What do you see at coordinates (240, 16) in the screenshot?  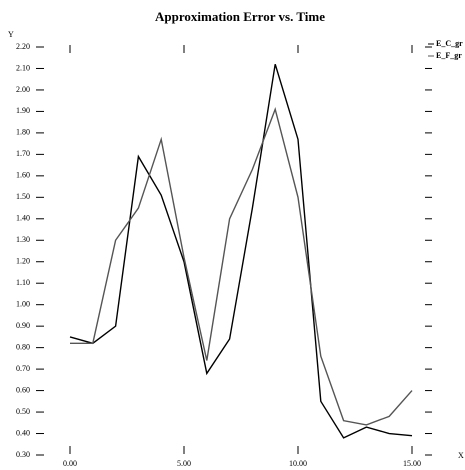 I see `chart-title: Approximation Error vs. Time` at bounding box center [240, 16].